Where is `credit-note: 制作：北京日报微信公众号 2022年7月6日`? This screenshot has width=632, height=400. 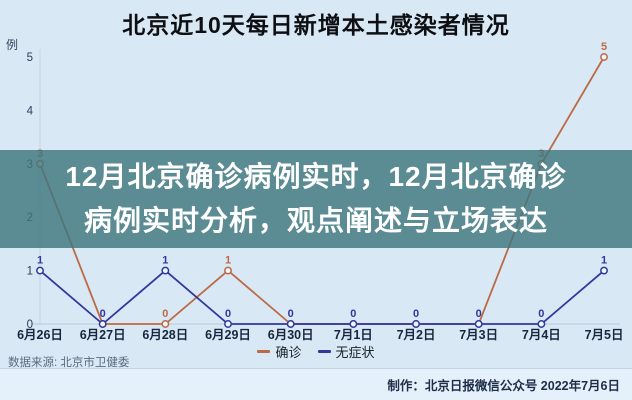
credit-note: 制作：北京日报微信公众号 2022年7月6日 is located at coordinates (503, 386).